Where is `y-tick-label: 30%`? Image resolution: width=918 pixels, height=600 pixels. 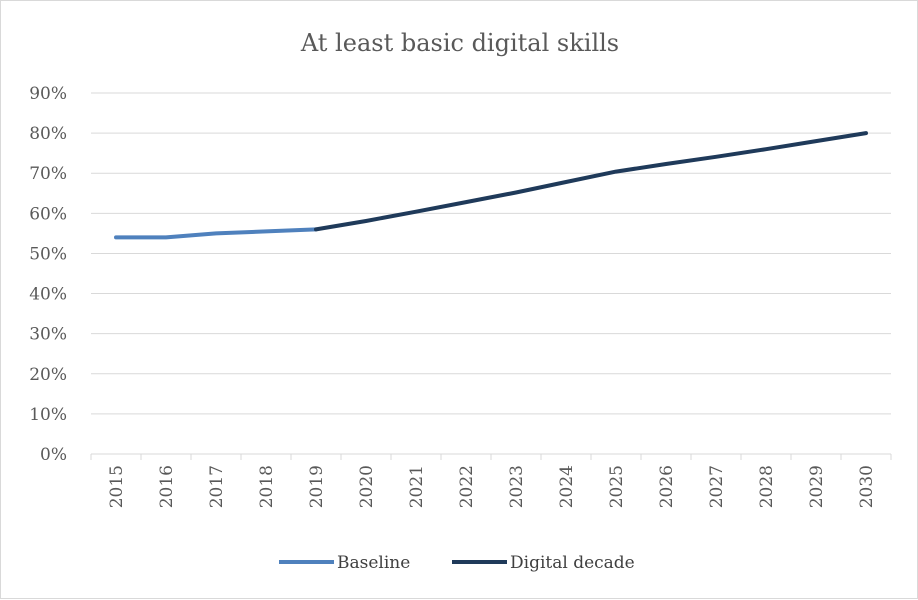 y-tick-label: 30% is located at coordinates (48, 335).